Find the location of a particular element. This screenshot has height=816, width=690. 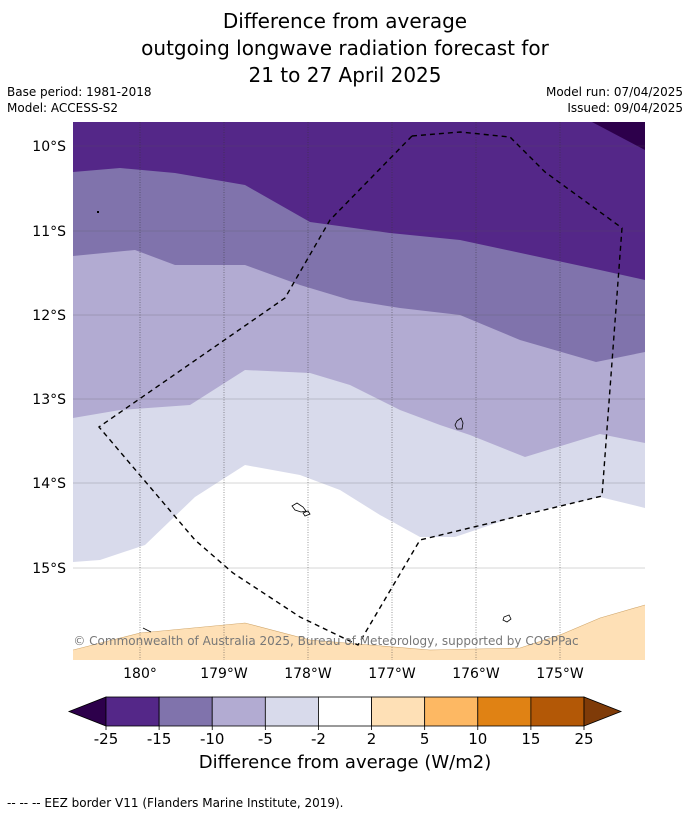

model-name: Model: ACCESS-S2 is located at coordinates (63, 108).